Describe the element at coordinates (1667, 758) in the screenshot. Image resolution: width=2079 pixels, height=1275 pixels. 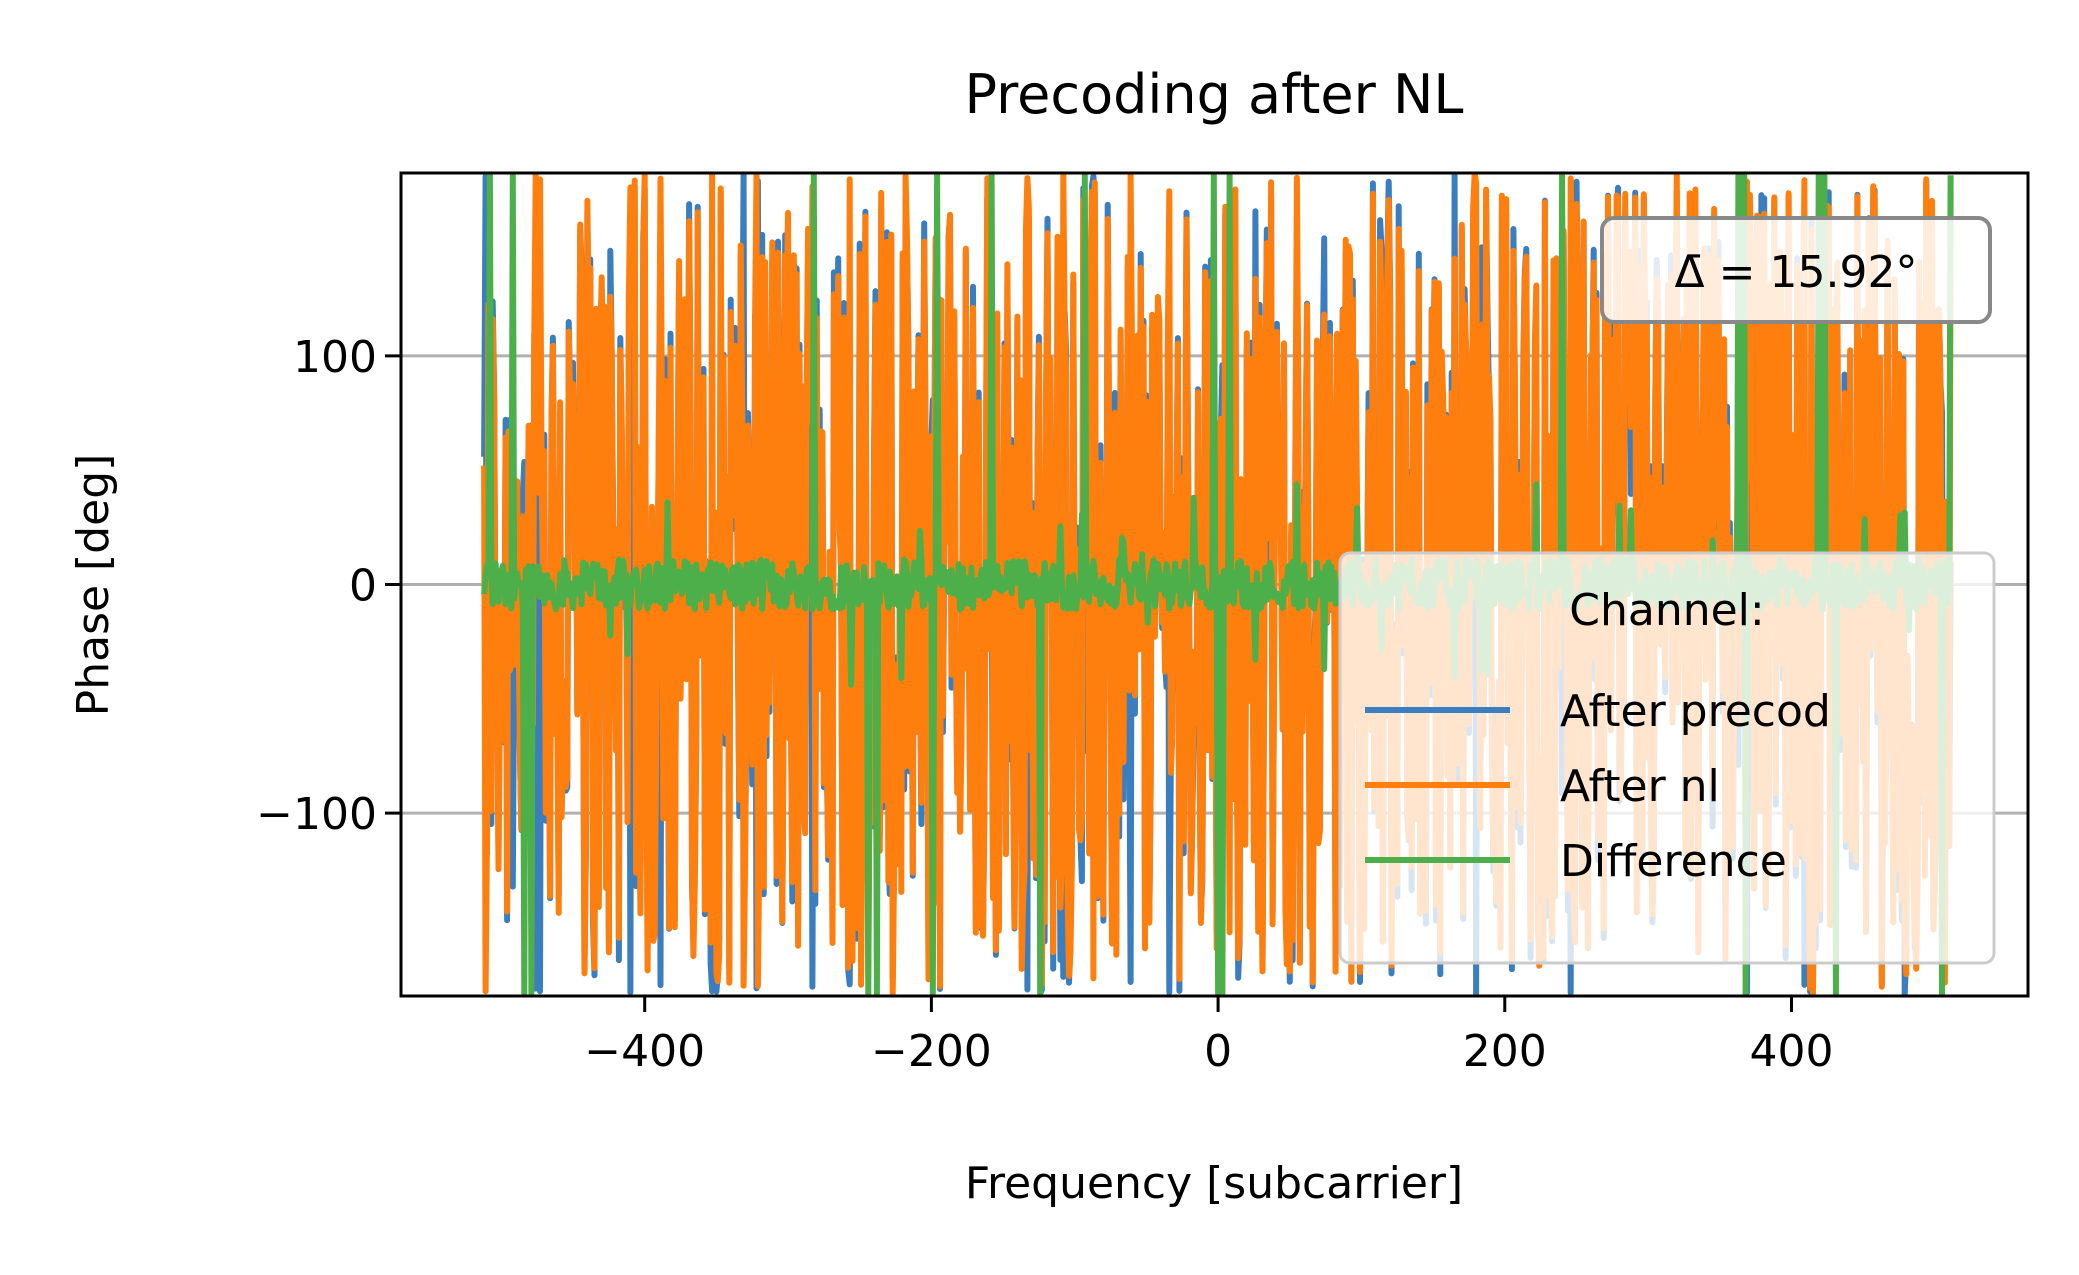
I see `legend: Channel: After precod After nl Difference` at that location.